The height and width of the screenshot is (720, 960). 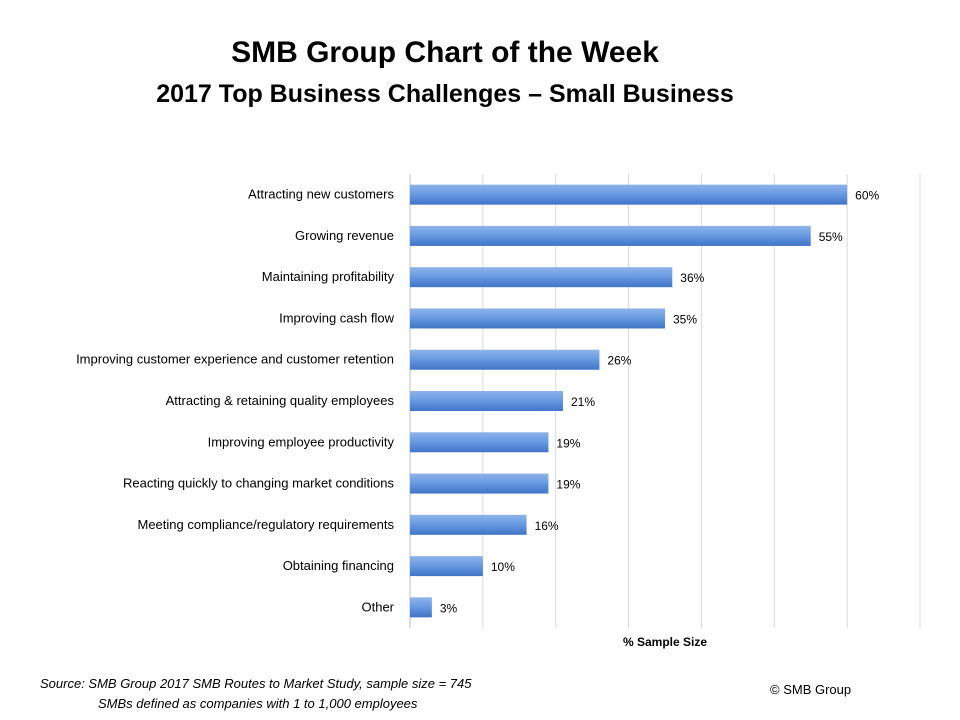 I want to click on data-label: 60%, so click(x=867, y=196).